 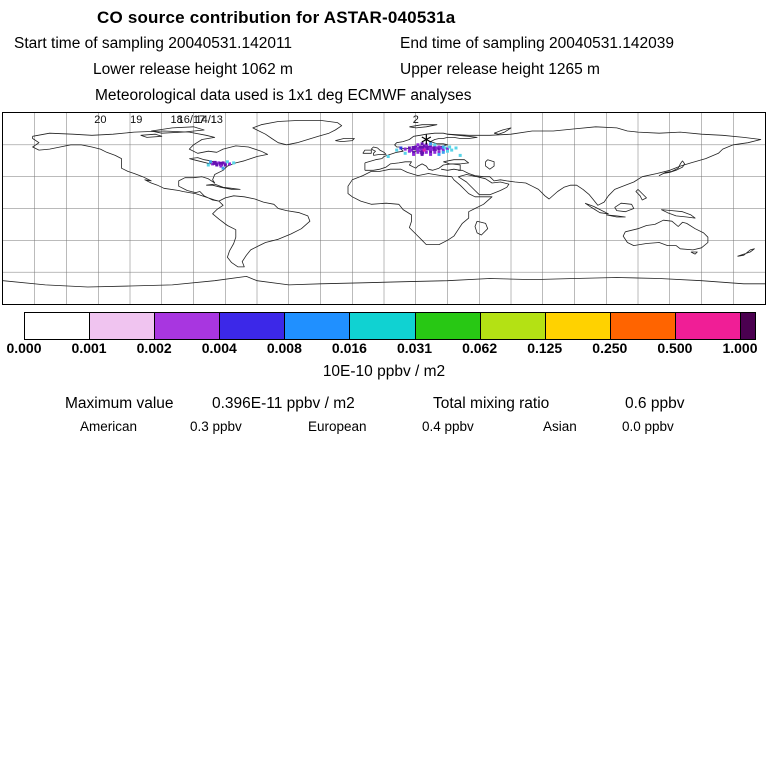 What do you see at coordinates (154, 348) in the screenshot?
I see `colorbar-tick-label: 0.002` at bounding box center [154, 348].